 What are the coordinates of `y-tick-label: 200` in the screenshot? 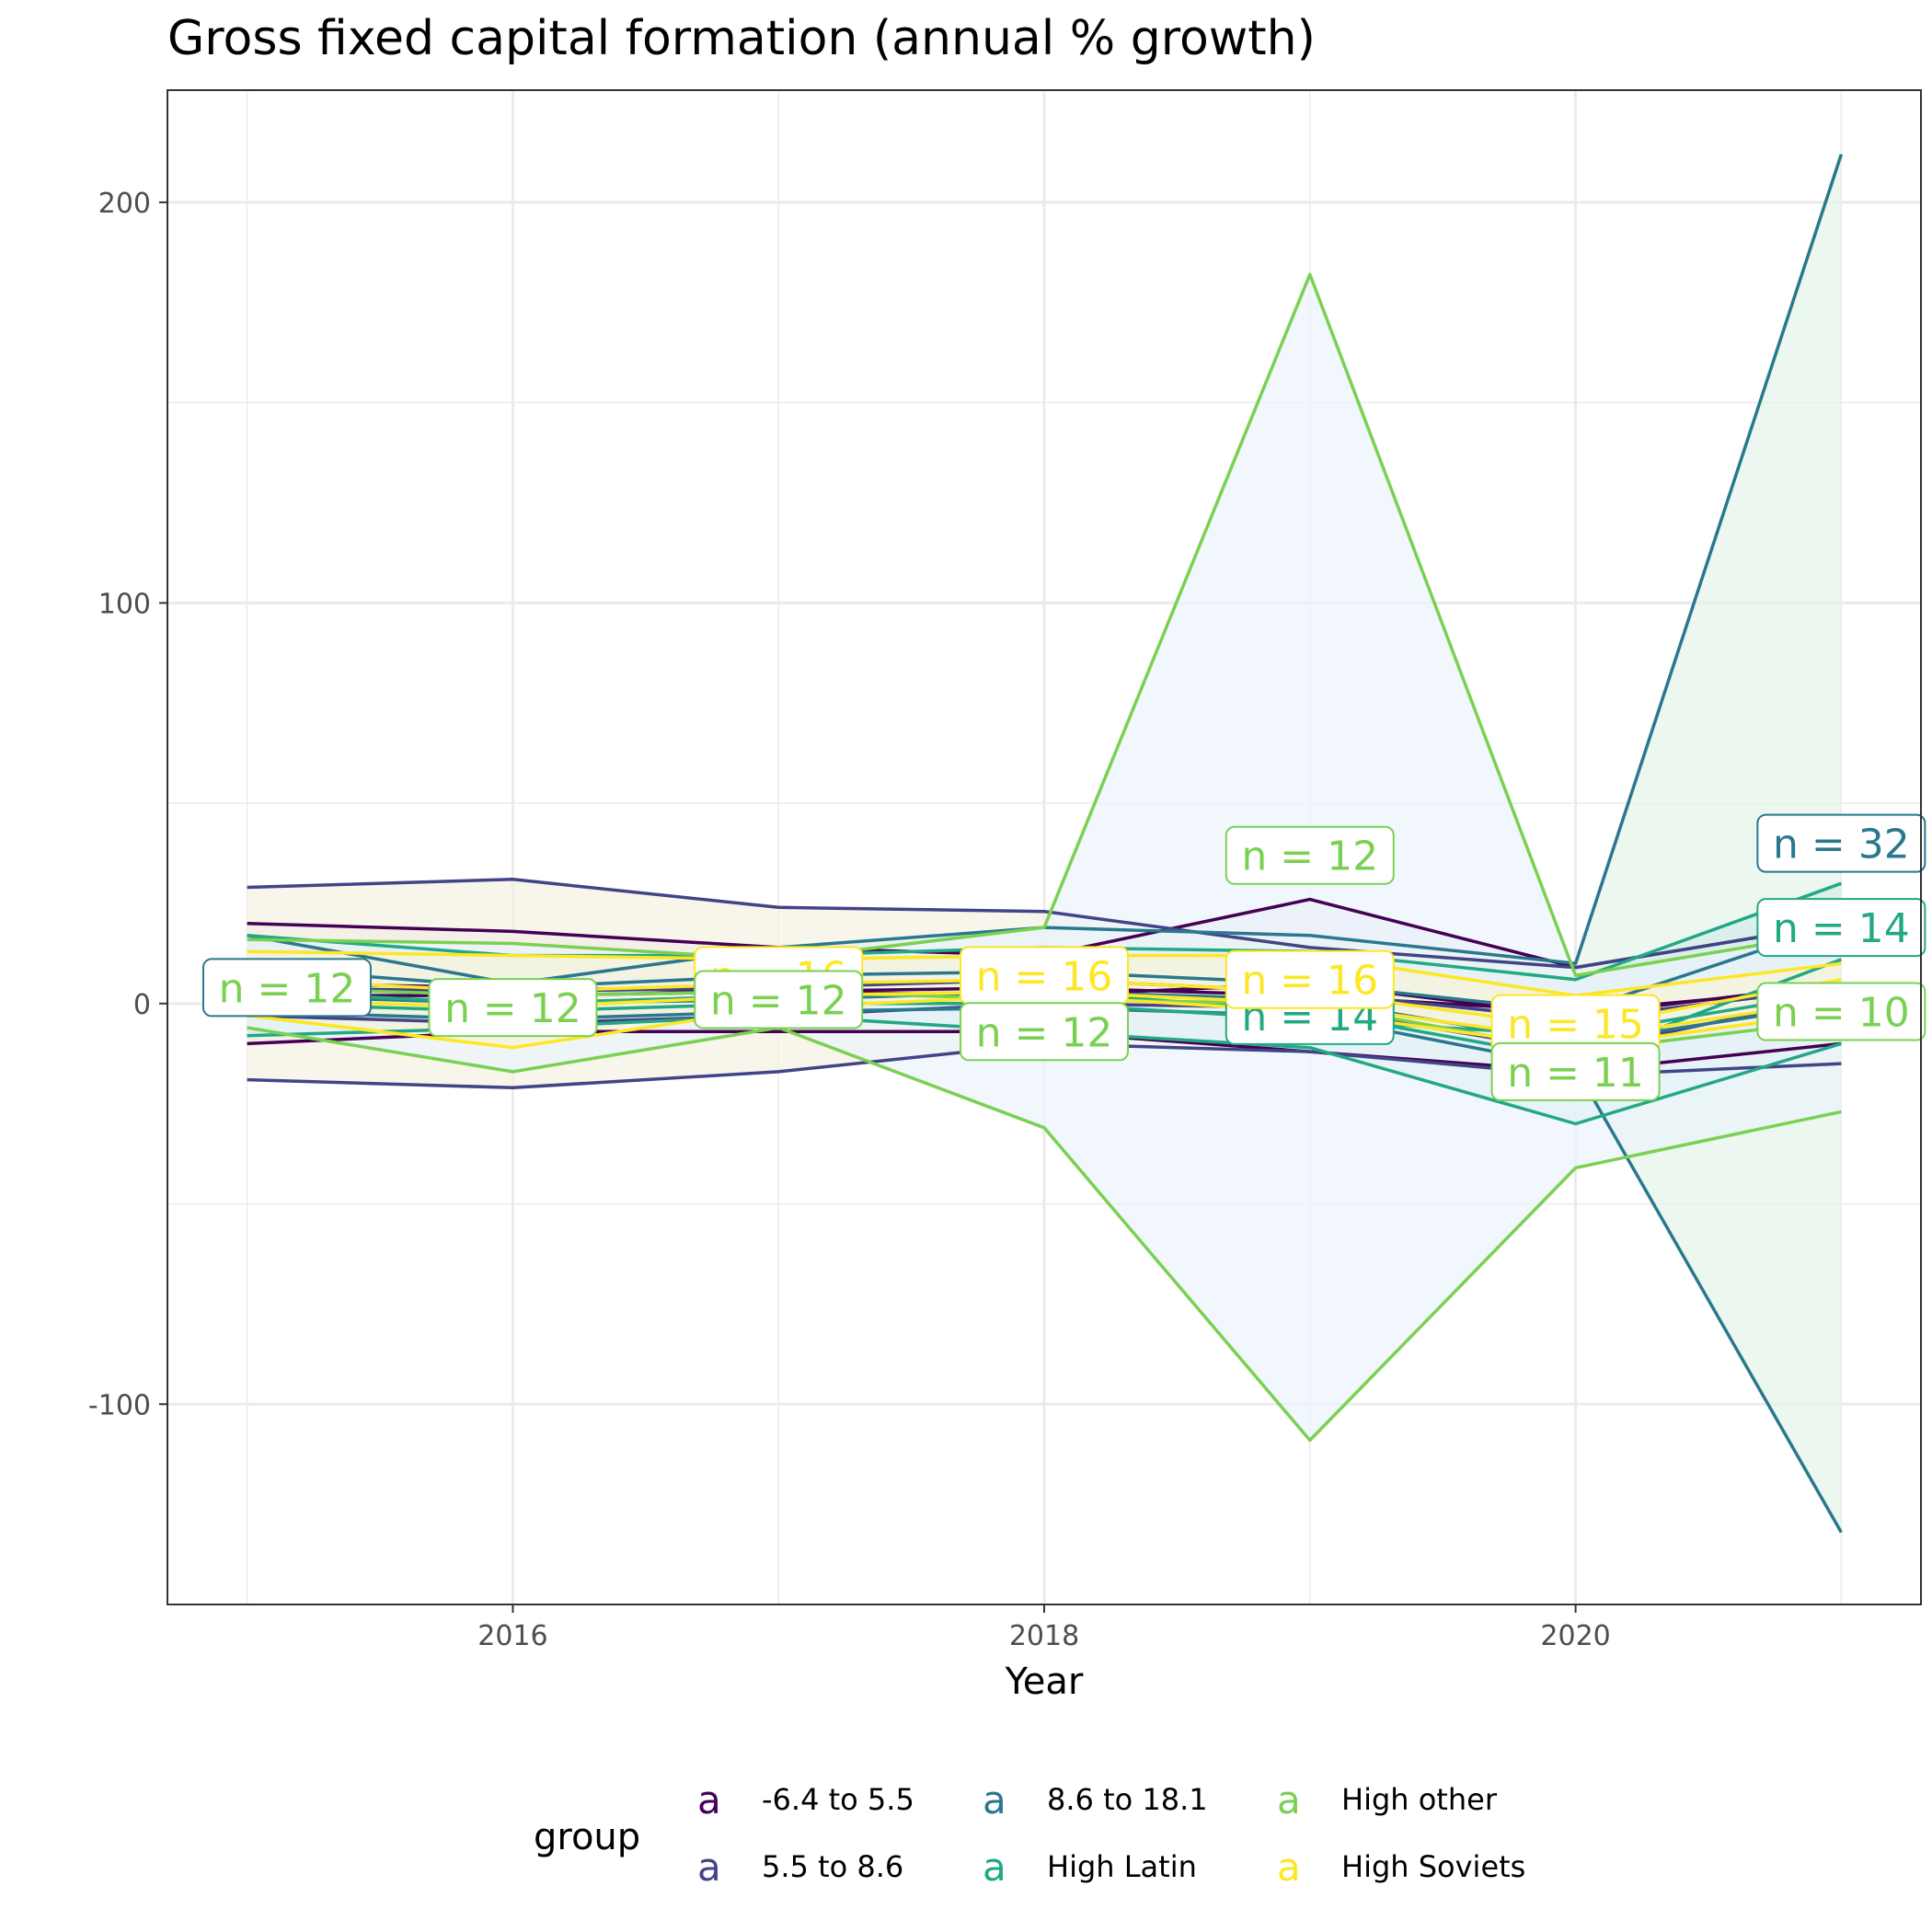 It's located at (124, 204).